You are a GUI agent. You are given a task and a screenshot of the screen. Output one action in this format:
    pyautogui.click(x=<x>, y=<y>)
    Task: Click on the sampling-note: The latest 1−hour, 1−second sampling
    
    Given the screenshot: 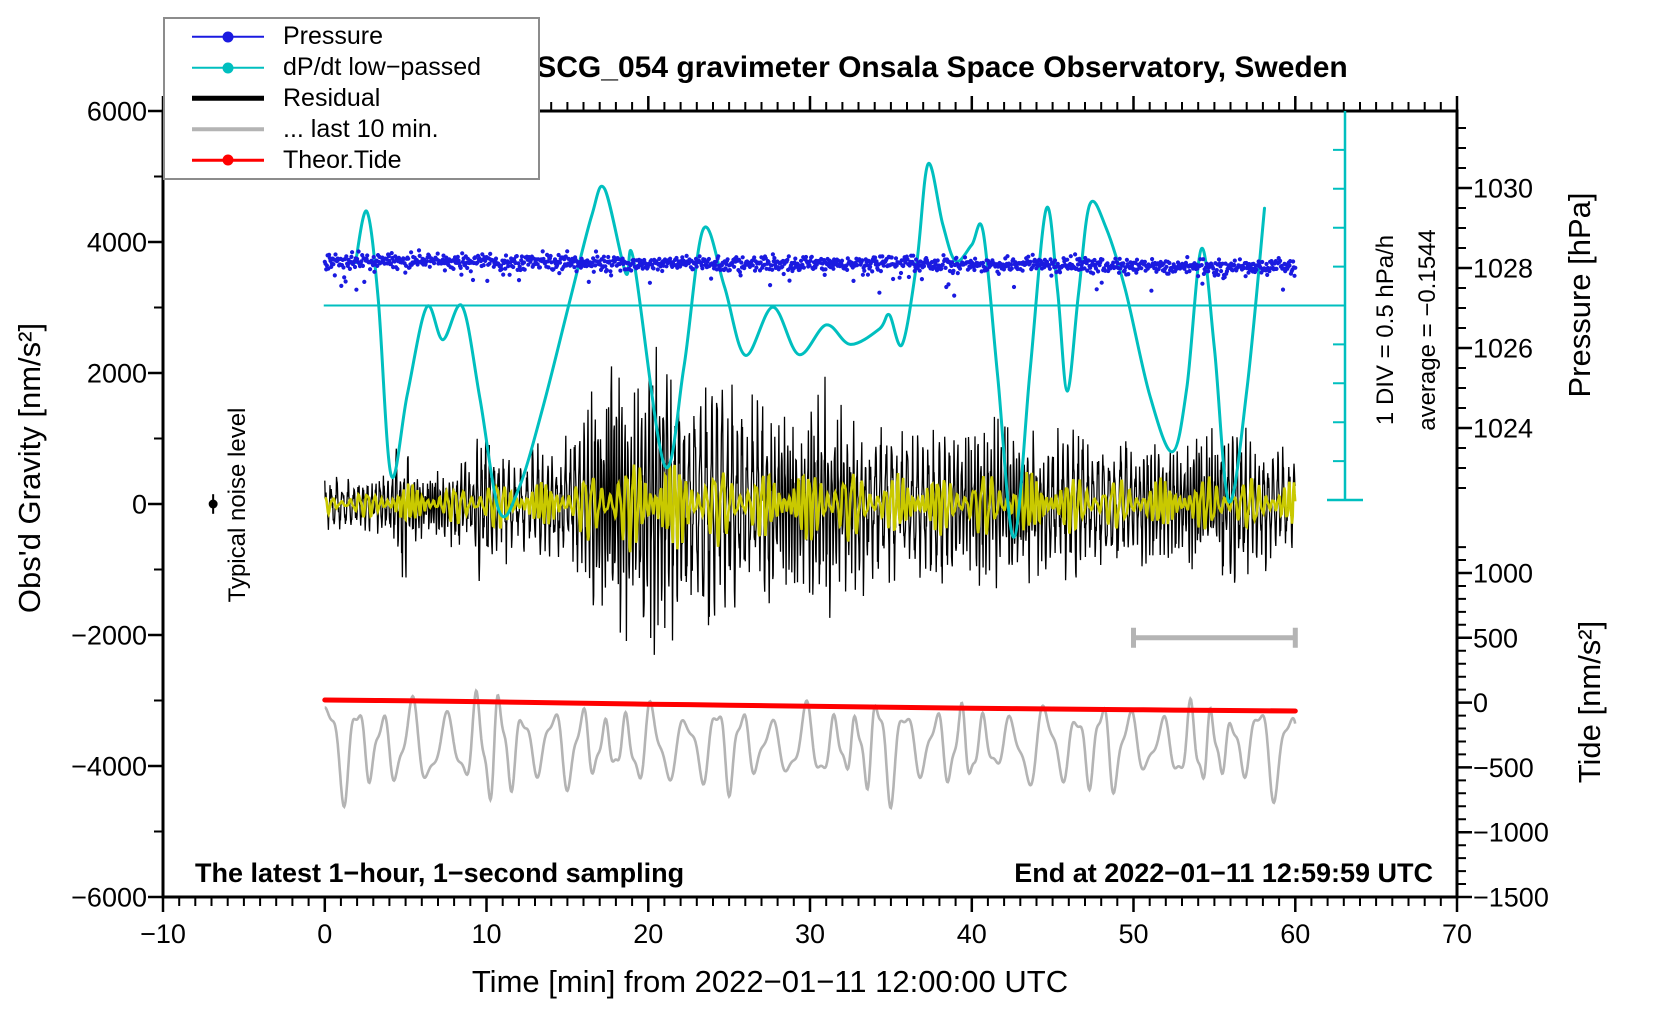 What is the action you would take?
    pyautogui.click(x=440, y=873)
    